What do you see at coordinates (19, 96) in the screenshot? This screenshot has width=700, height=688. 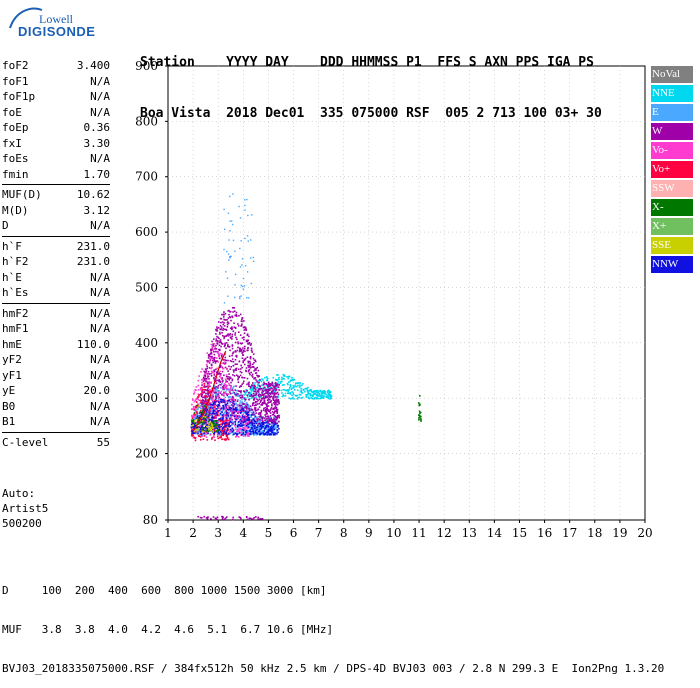 I see `param-label: foF1p` at bounding box center [19, 96].